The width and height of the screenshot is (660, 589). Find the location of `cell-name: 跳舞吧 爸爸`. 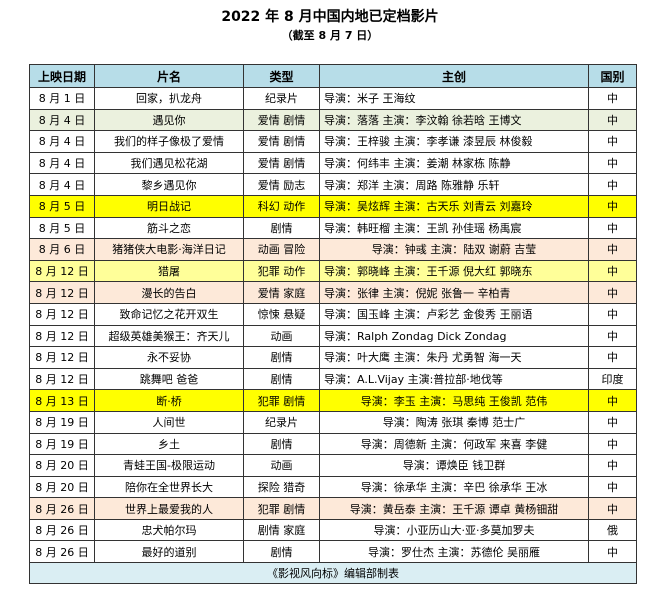

cell-name: 跳舞吧 爸爸 is located at coordinates (169, 379).